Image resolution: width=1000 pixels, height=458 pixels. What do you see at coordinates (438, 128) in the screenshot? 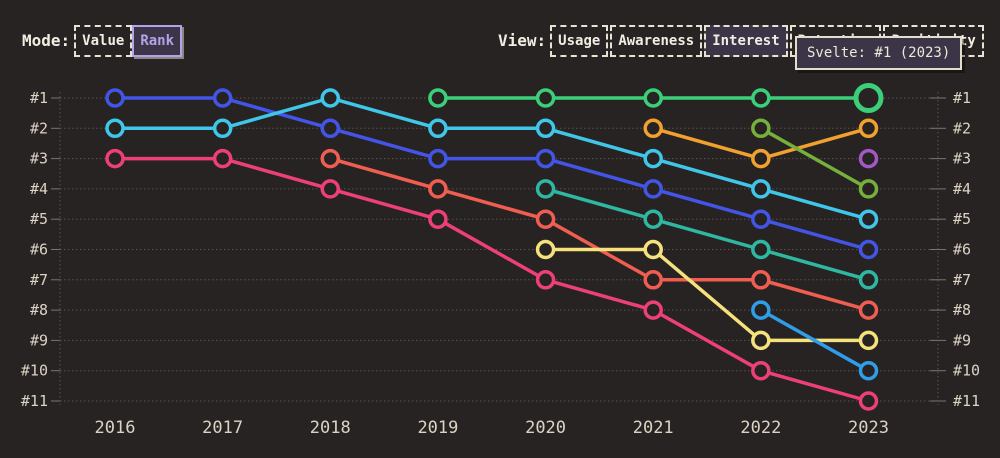
I see `cyan-point-2019` at bounding box center [438, 128].